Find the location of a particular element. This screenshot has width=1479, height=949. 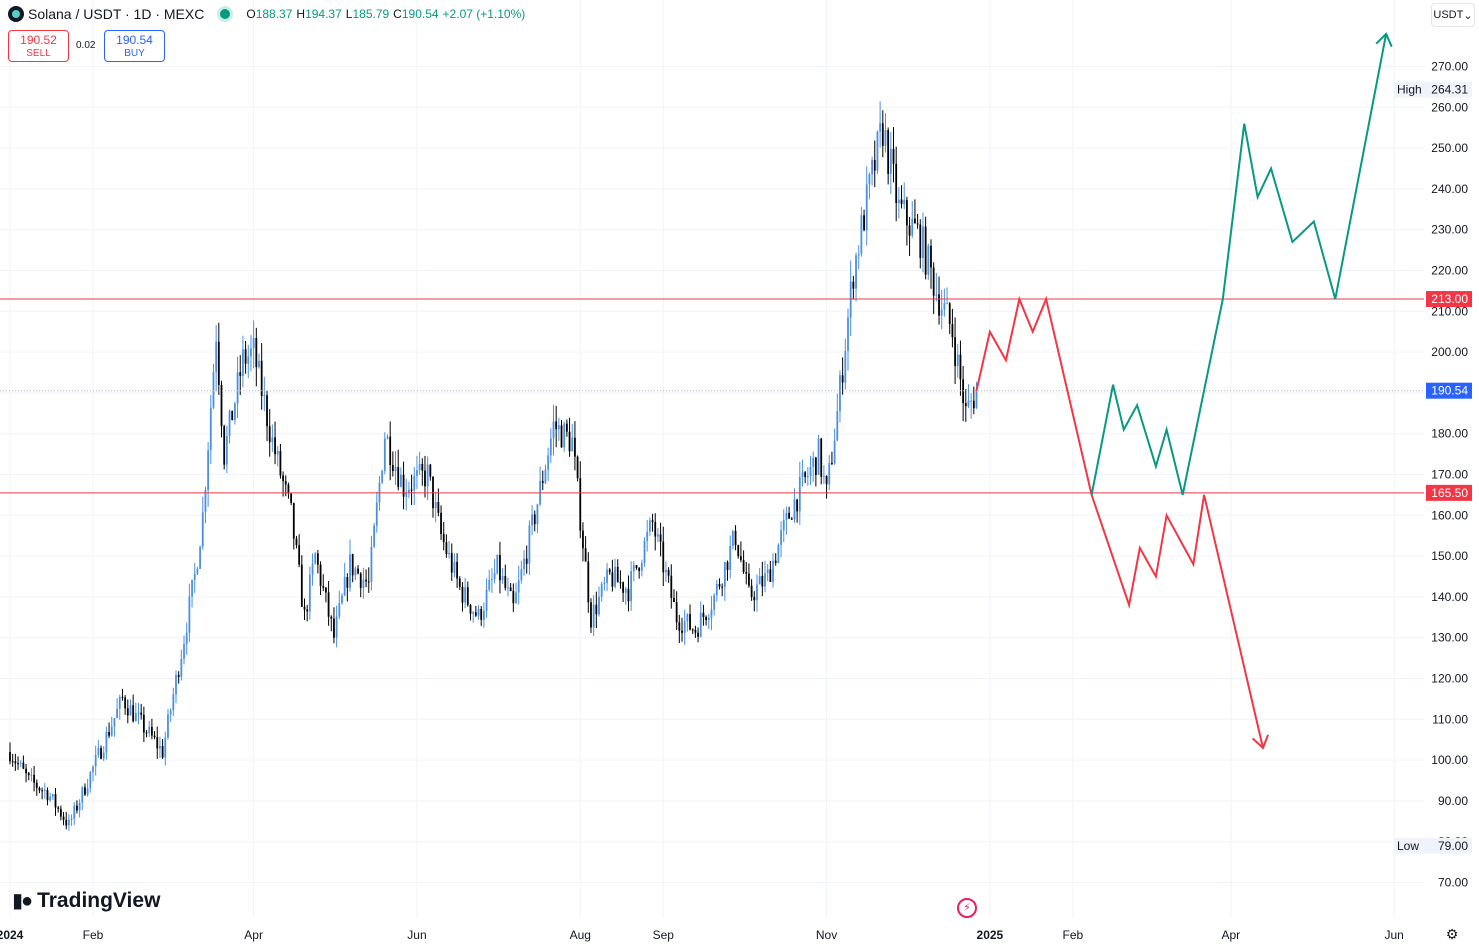

lightning-icon: ⚡ is located at coordinates (967, 908).